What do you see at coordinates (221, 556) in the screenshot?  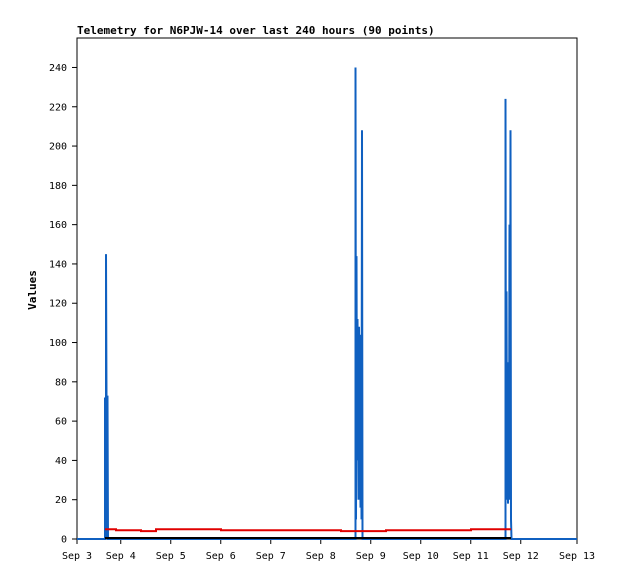 I see `x-tick-label: Sep 6` at bounding box center [221, 556].